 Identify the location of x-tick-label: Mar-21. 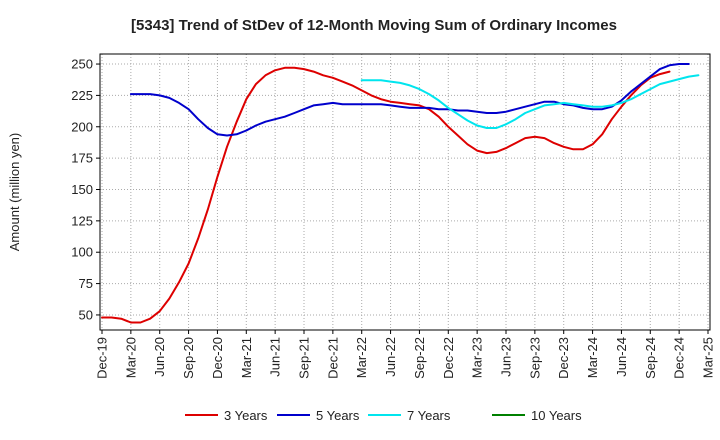
(246, 357).